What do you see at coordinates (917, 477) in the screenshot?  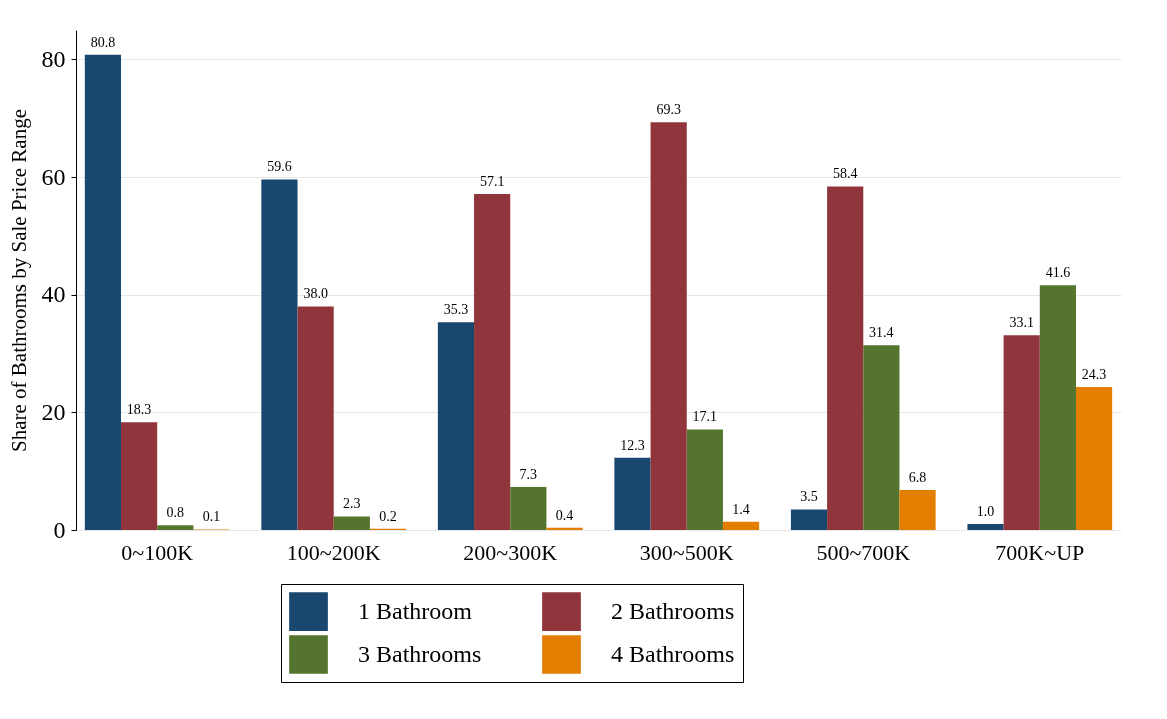 I see `data-label: 6.8` at bounding box center [917, 477].